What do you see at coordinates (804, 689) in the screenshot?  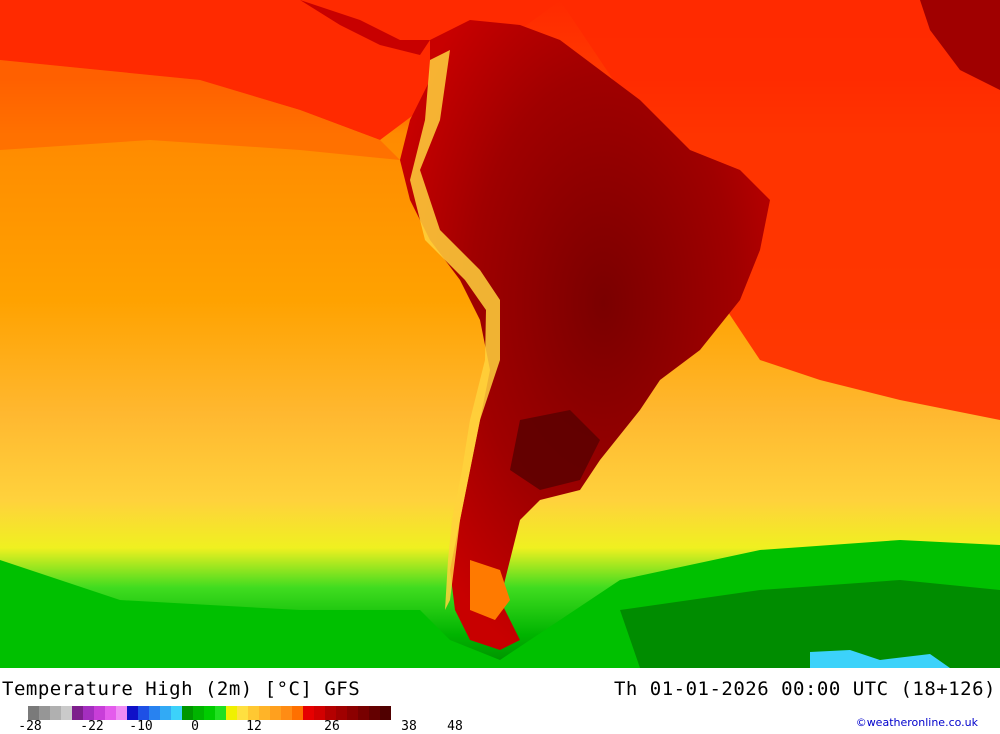 I see `map-timestamp: Th 01-01-2026 00:00 UTC (18+126)` at bounding box center [804, 689].